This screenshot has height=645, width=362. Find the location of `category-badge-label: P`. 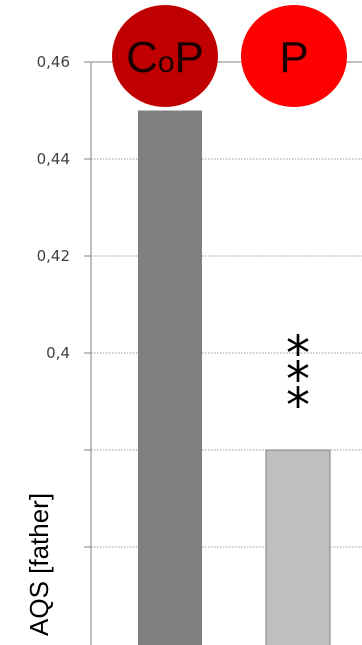

category-badge-label: P is located at coordinates (293, 57).